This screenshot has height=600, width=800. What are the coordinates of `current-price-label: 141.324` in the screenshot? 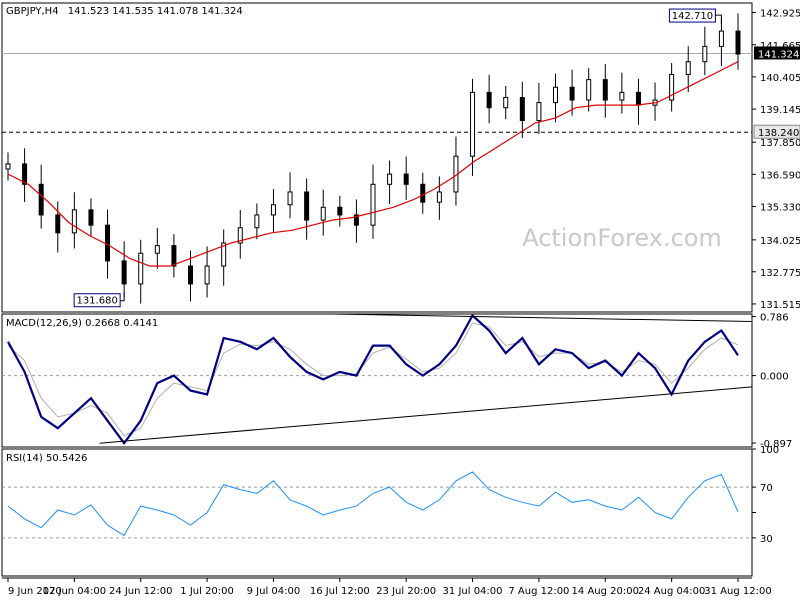 It's located at (778, 54).